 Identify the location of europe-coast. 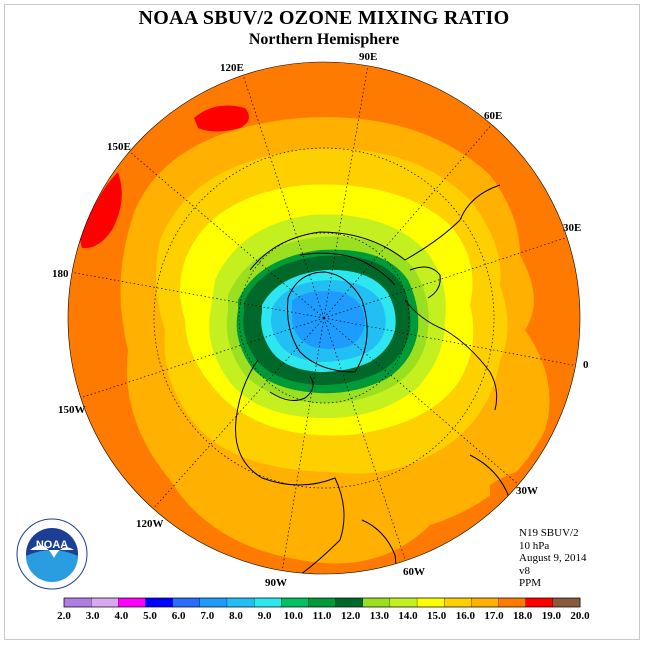
(451, 355).